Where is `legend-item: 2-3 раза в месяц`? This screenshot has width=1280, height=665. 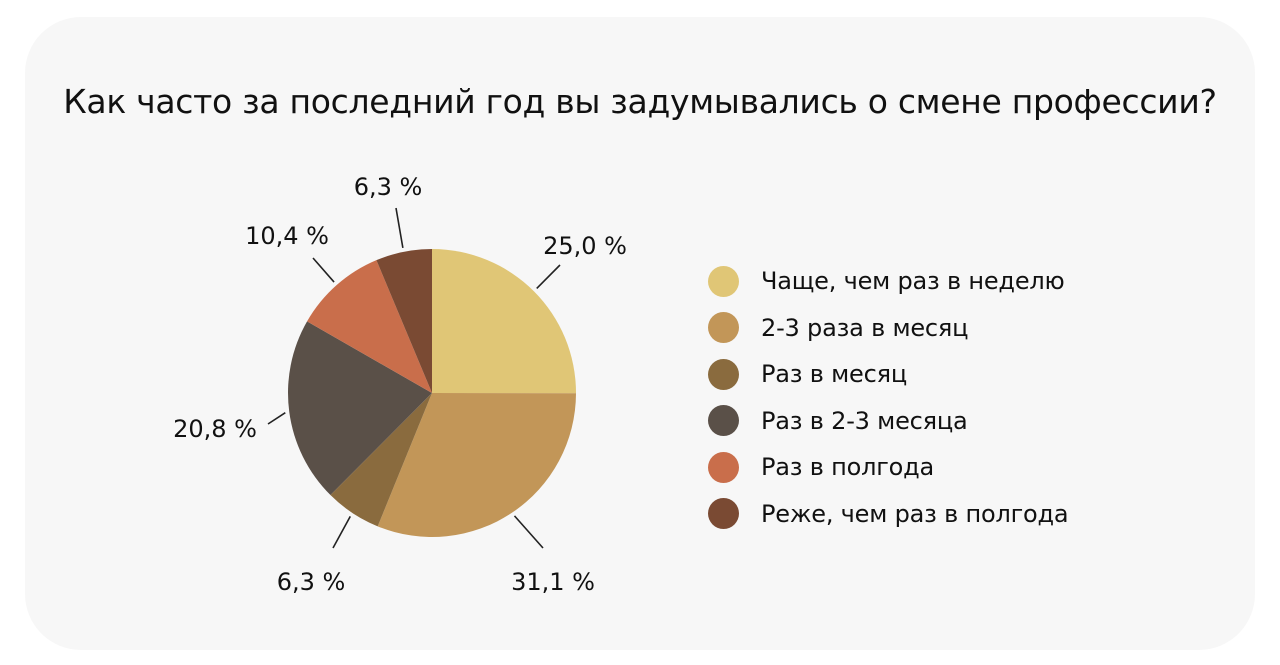
legend-item: 2-3 раза в месяц is located at coordinates (888, 328).